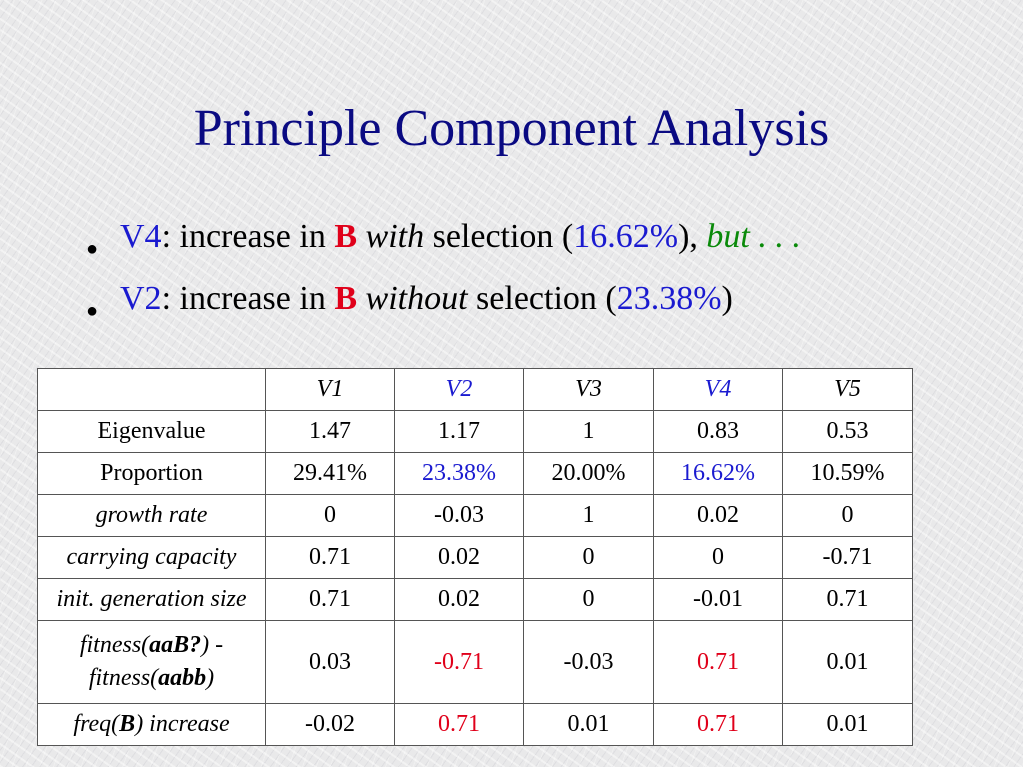 Image resolution: width=1023 pixels, height=767 pixels. I want to click on header-cell-v3: V3, so click(588, 389).